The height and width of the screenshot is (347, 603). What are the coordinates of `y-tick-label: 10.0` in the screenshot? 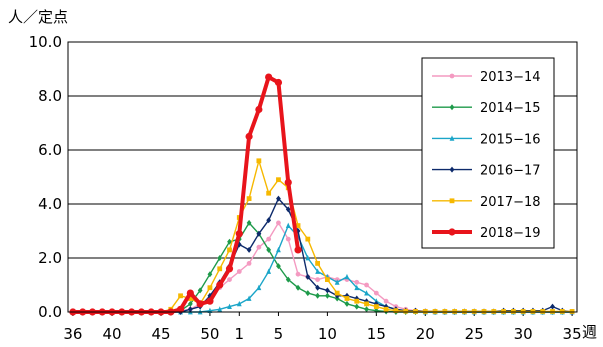 It's located at (45, 42).